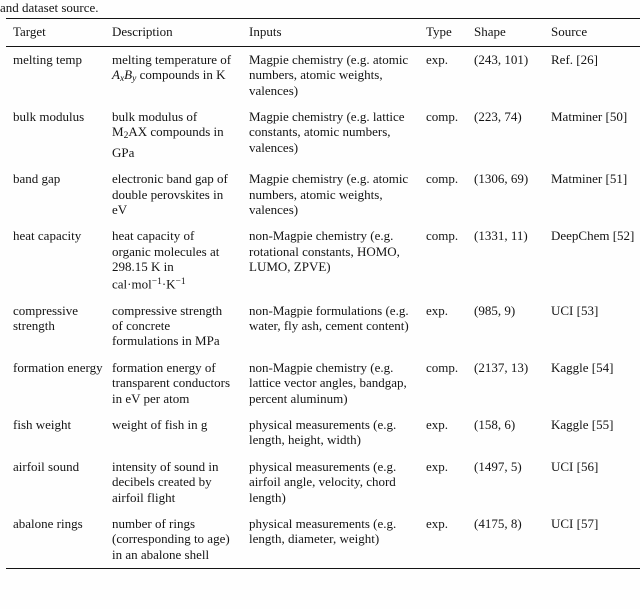 This screenshot has width=640, height=609. What do you see at coordinates (49, 117) in the screenshot?
I see `target-cell: bulk modulus` at bounding box center [49, 117].